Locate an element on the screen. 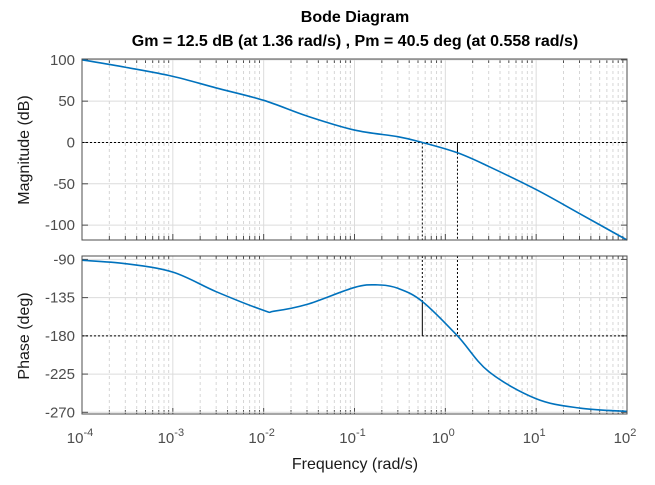  x-tick-label: 10¹ is located at coordinates (534, 437).